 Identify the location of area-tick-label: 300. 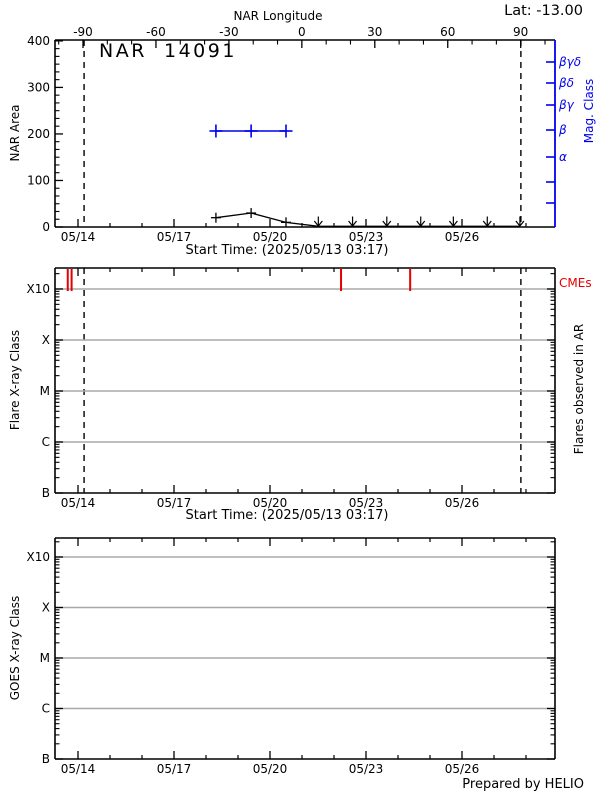
(38, 87).